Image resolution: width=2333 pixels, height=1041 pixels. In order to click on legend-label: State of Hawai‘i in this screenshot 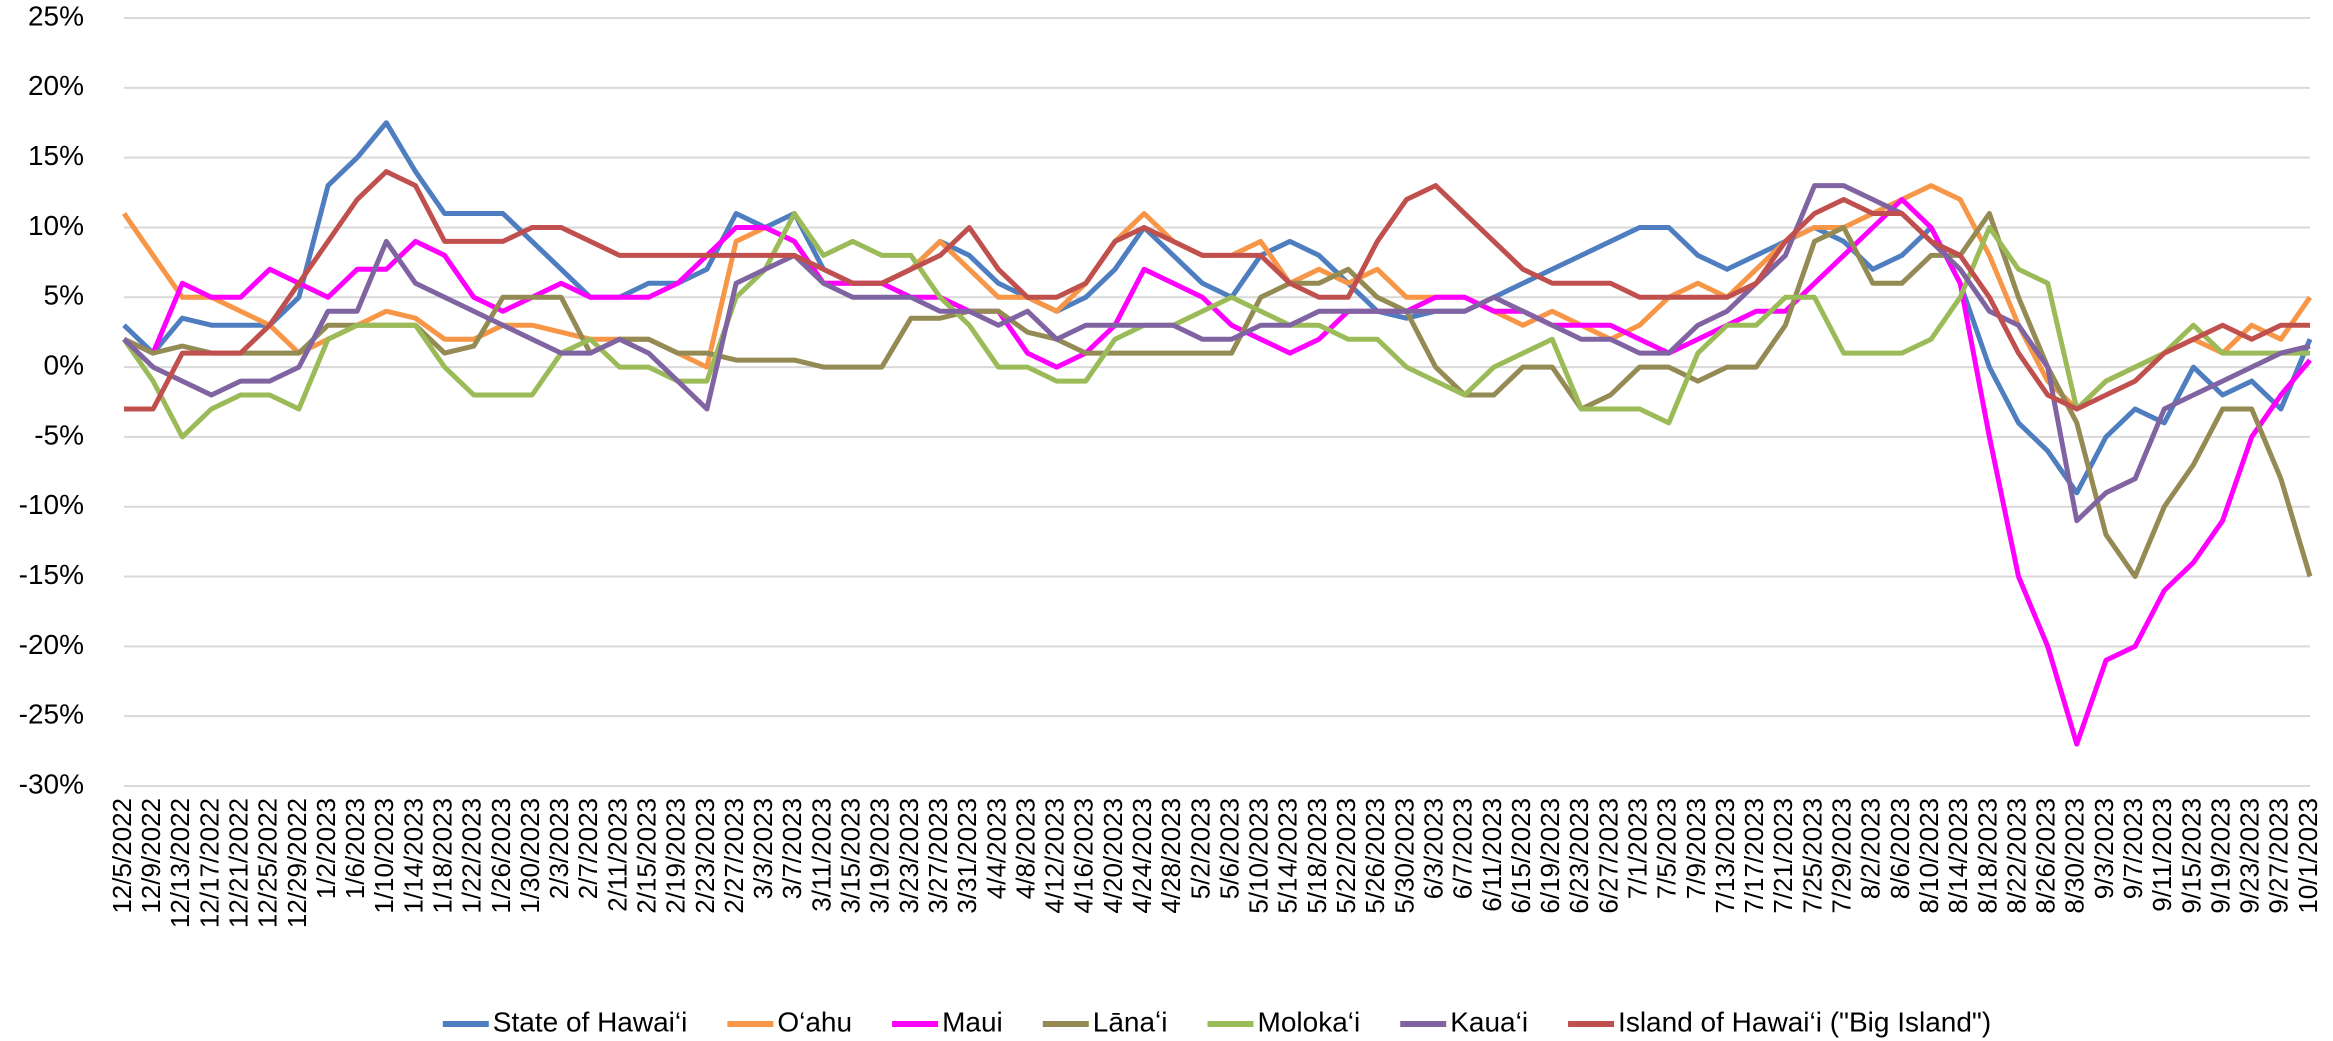, I will do `click(590, 1021)`.